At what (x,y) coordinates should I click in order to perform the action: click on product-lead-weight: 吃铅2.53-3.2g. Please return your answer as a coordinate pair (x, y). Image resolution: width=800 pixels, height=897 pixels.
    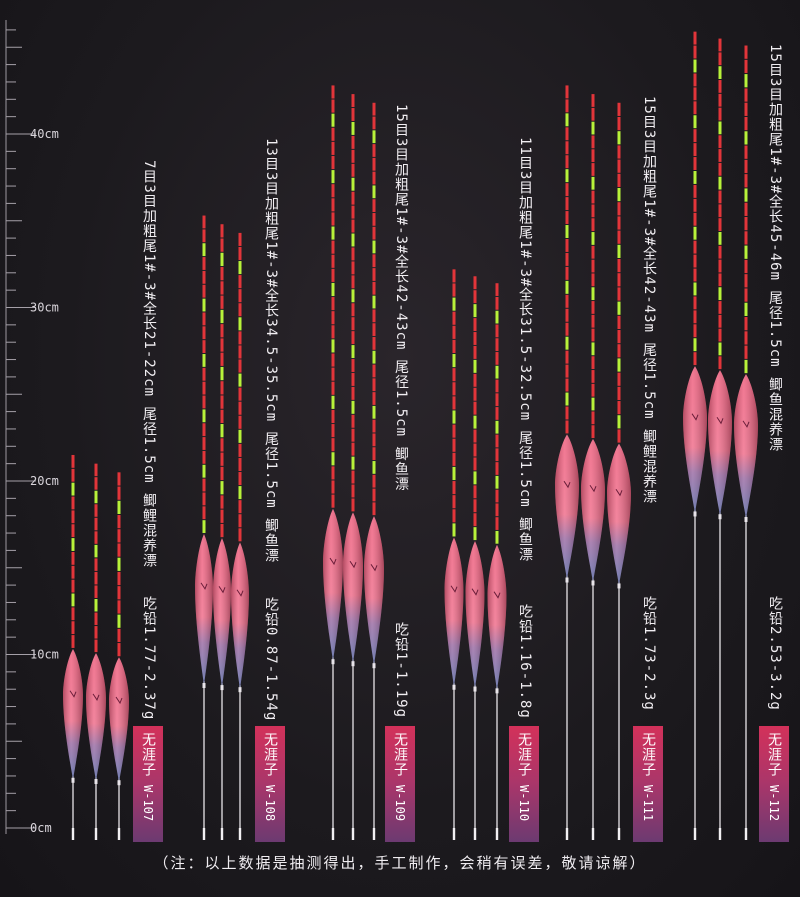
    Looking at the image, I should click on (775, 653).